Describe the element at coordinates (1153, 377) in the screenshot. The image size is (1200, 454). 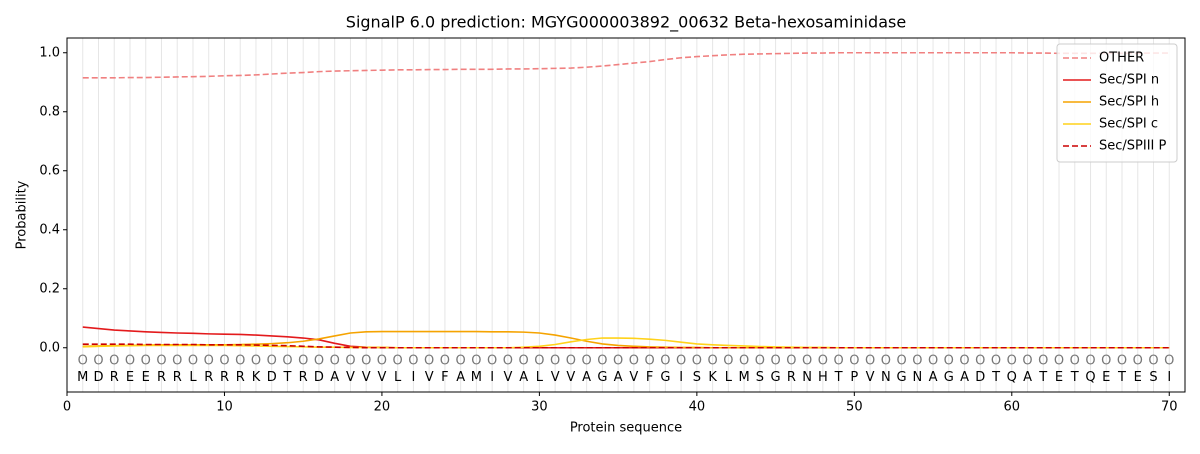
I see `residue-label: S` at that location.